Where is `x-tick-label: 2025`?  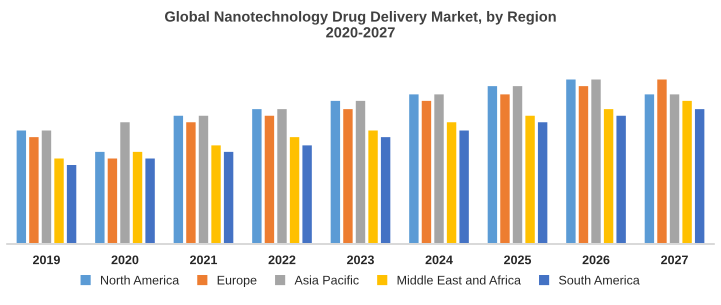
x-tick-label: 2025 is located at coordinates (518, 259).